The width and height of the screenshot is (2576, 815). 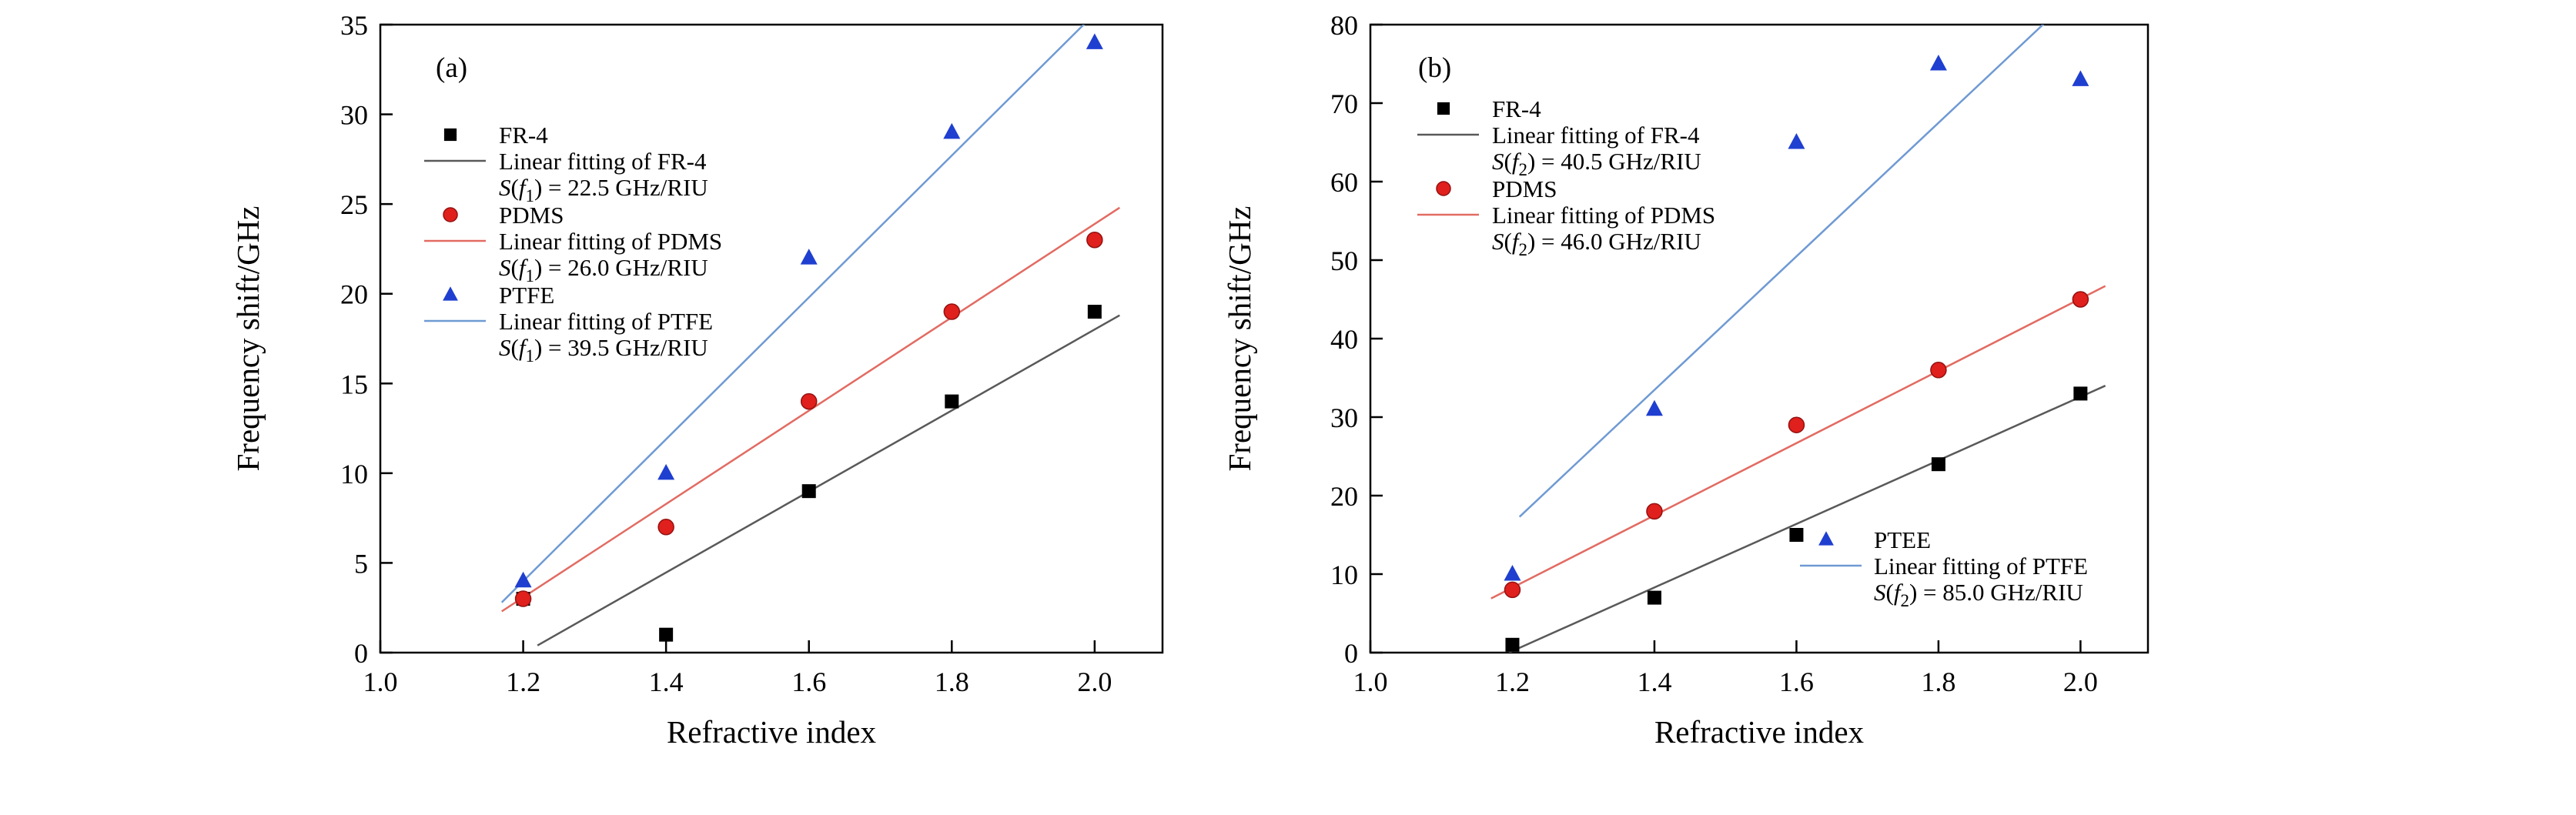 What do you see at coordinates (354, 384) in the screenshot?
I see `y-tick-label: 15` at bounding box center [354, 384].